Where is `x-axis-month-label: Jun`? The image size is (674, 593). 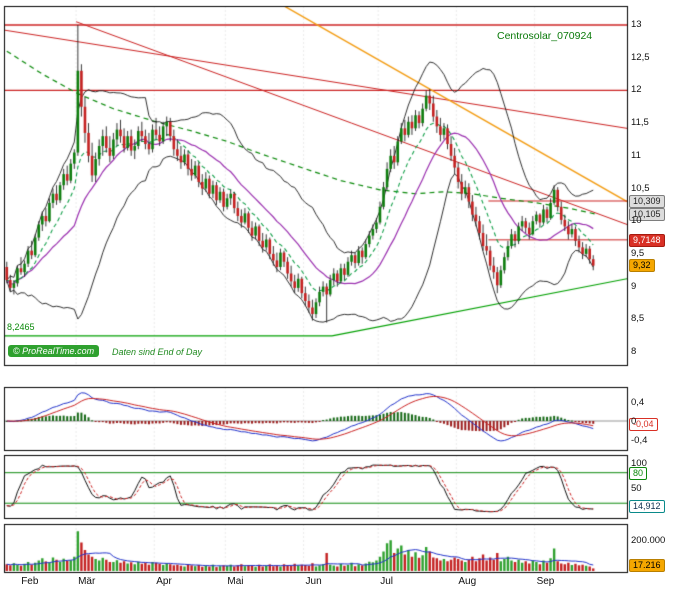 x-axis-month-label: Jun is located at coordinates (313, 581).